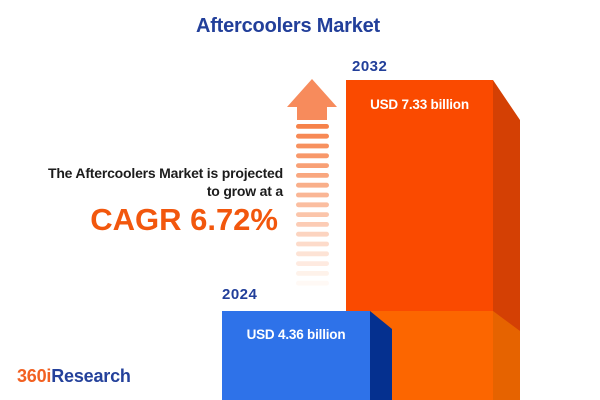 The image size is (600, 400). I want to click on bar-2032-year-label: 2032, so click(370, 66).